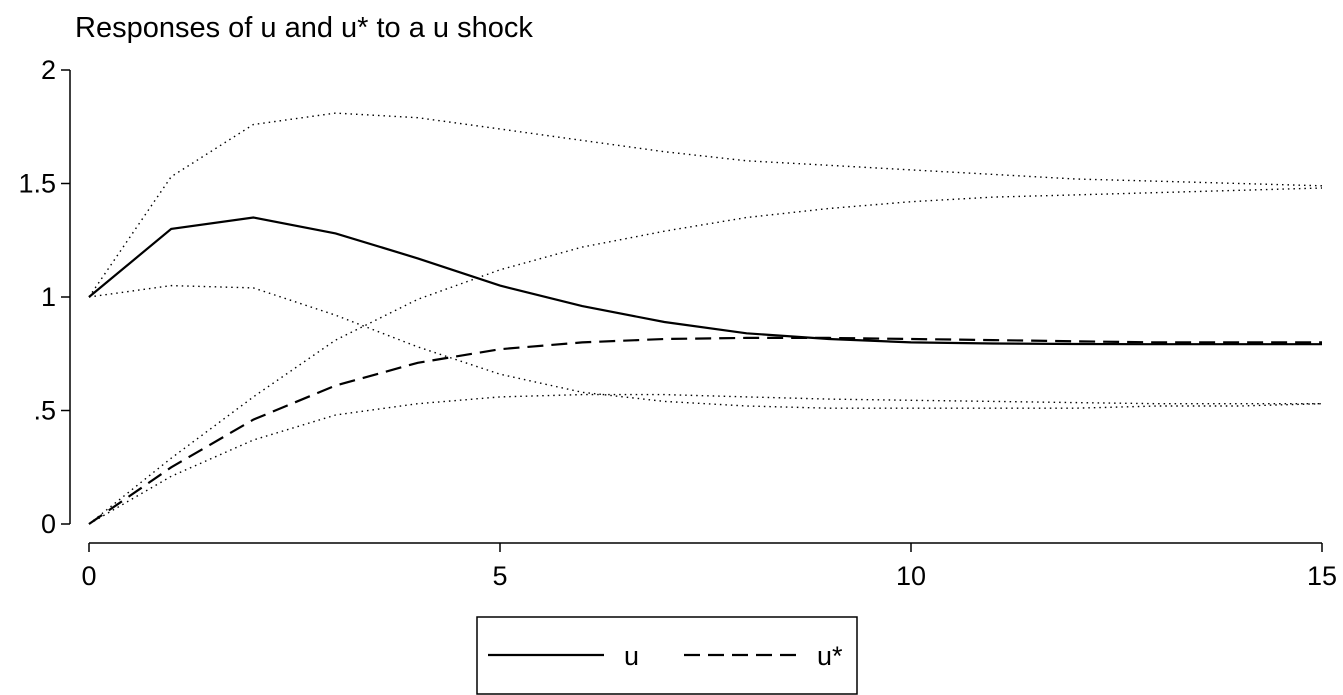 This screenshot has height=695, width=1343. I want to click on legend: u u*, so click(667, 655).